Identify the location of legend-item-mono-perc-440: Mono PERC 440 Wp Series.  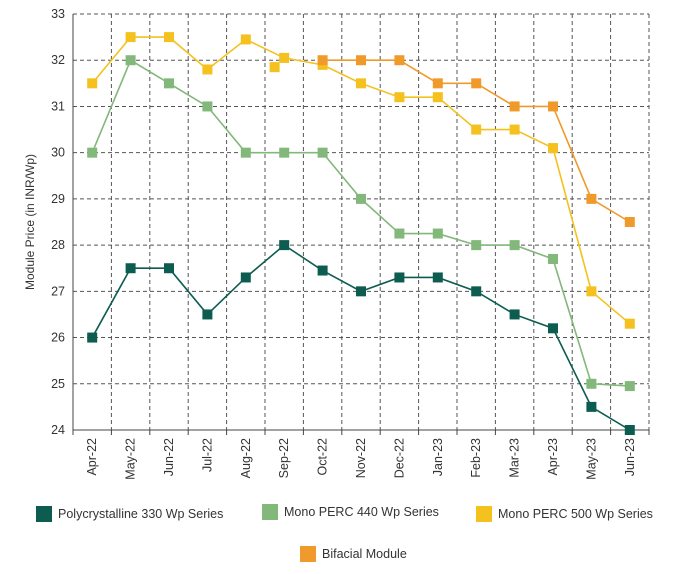
(350, 512).